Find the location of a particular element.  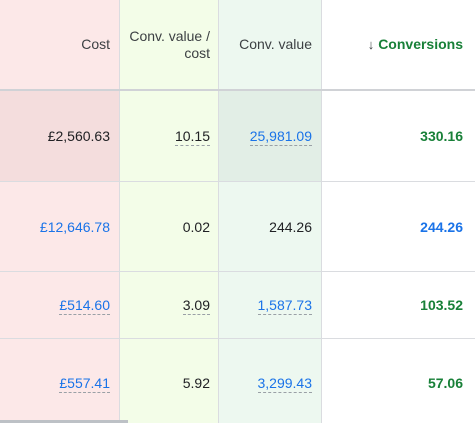

column-header-conversions: ↓ Conversions is located at coordinates (392, 44).